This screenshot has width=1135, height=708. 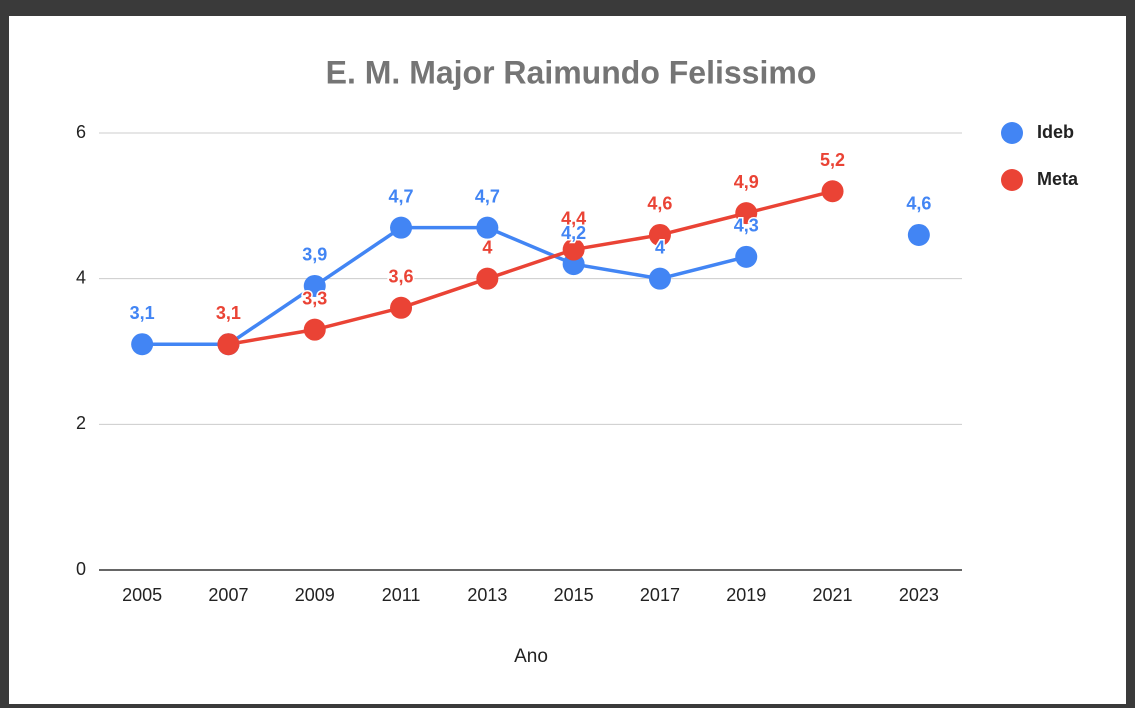 What do you see at coordinates (660, 595) in the screenshot?
I see `x-tick-label: 2017` at bounding box center [660, 595].